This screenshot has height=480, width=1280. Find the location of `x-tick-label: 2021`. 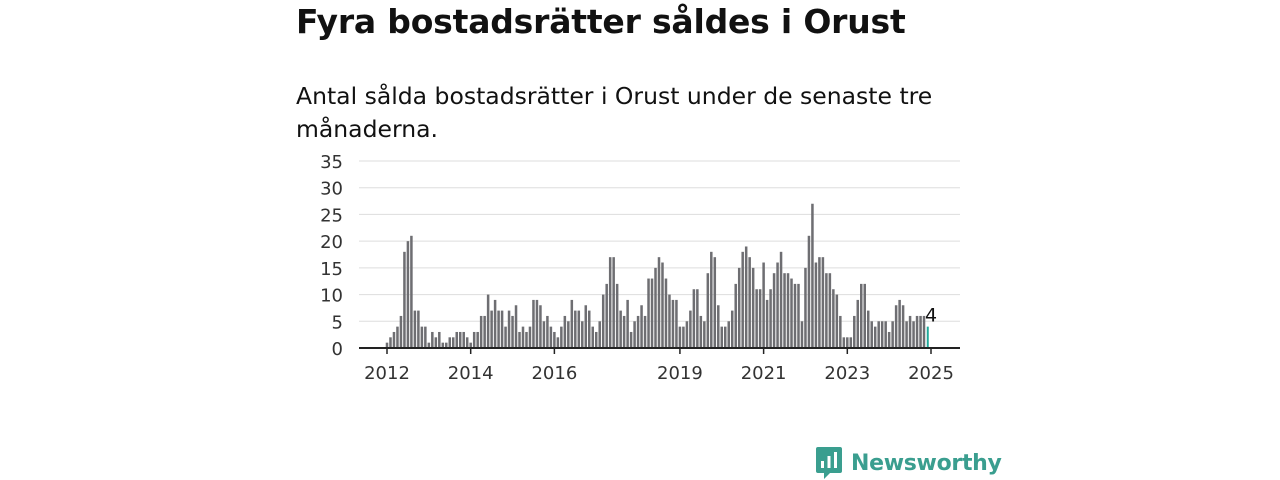

x-tick-label: 2021 is located at coordinates (764, 373).